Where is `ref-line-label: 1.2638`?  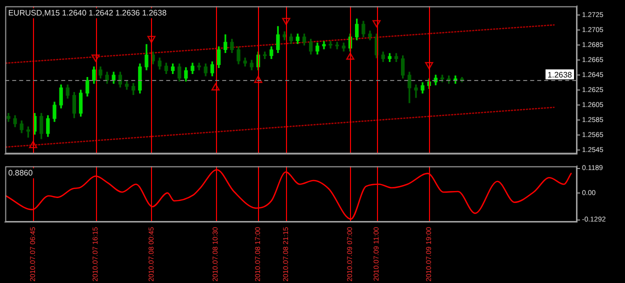 ref-line-label: 1.2638 is located at coordinates (560, 75).